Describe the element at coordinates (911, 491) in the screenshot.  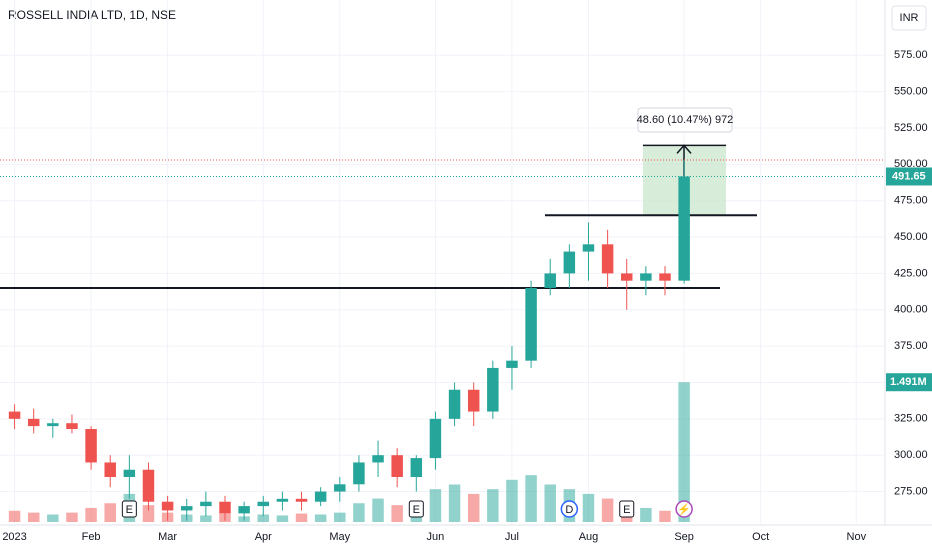
I see `y-tick-label: 275.00` at that location.